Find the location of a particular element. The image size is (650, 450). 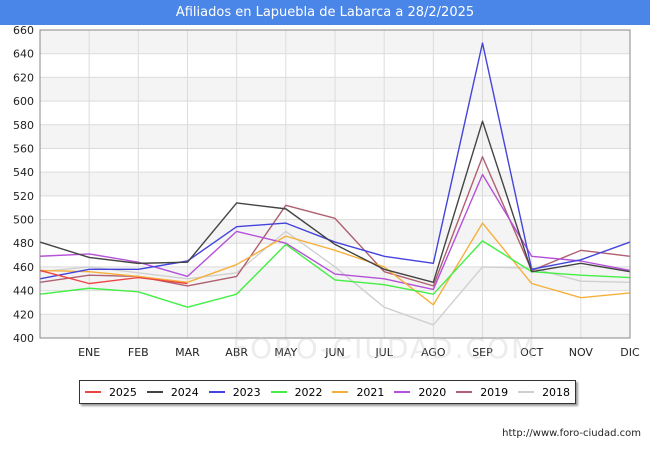

x-tick-label: DIC is located at coordinates (630, 352).